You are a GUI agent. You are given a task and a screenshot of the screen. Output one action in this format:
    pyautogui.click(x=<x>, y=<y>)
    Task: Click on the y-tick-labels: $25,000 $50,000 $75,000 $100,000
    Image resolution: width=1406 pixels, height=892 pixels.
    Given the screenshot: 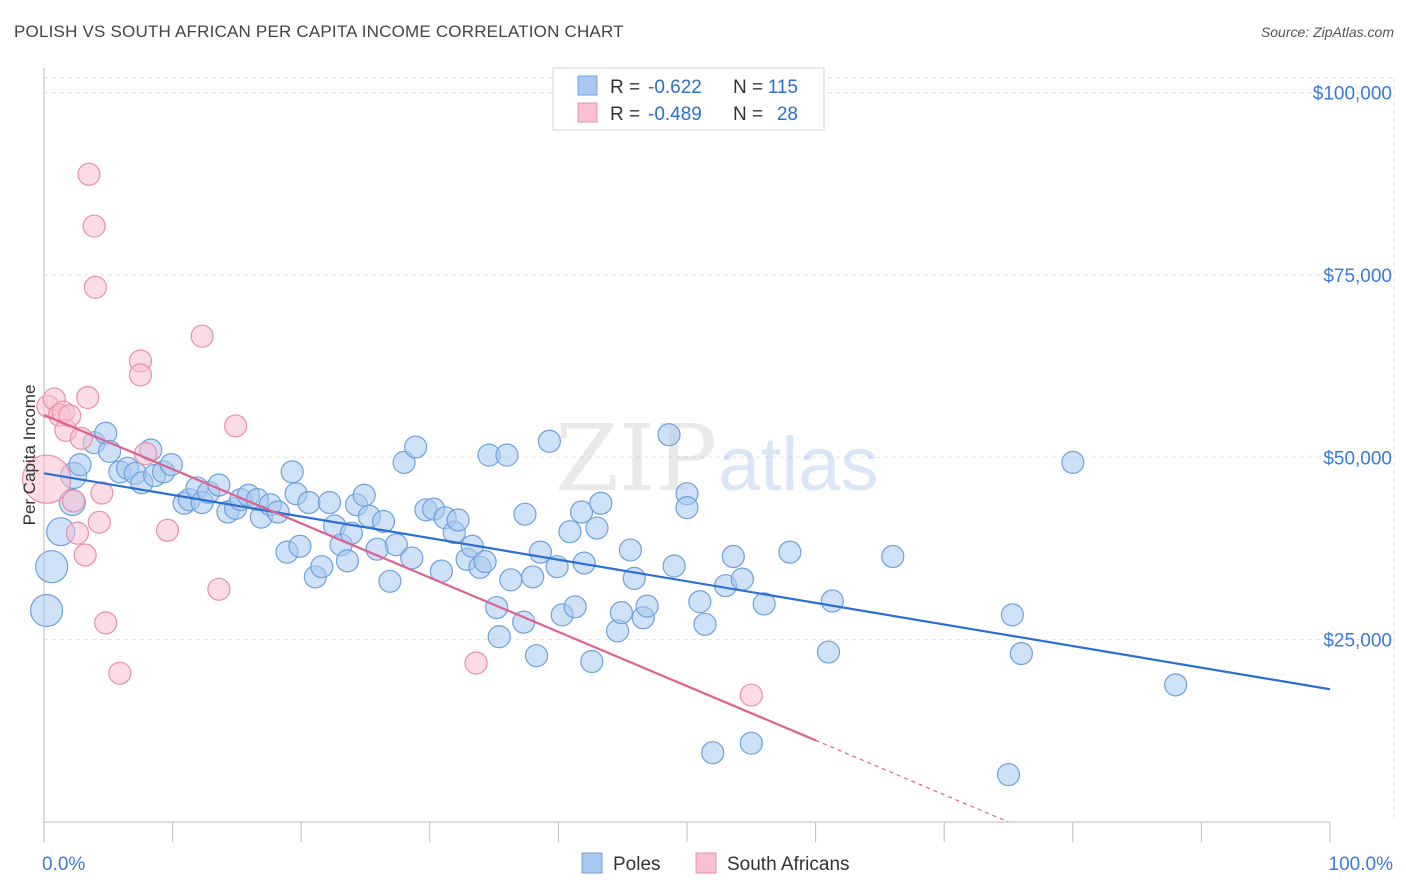 What is the action you would take?
    pyautogui.click(x=1352, y=368)
    